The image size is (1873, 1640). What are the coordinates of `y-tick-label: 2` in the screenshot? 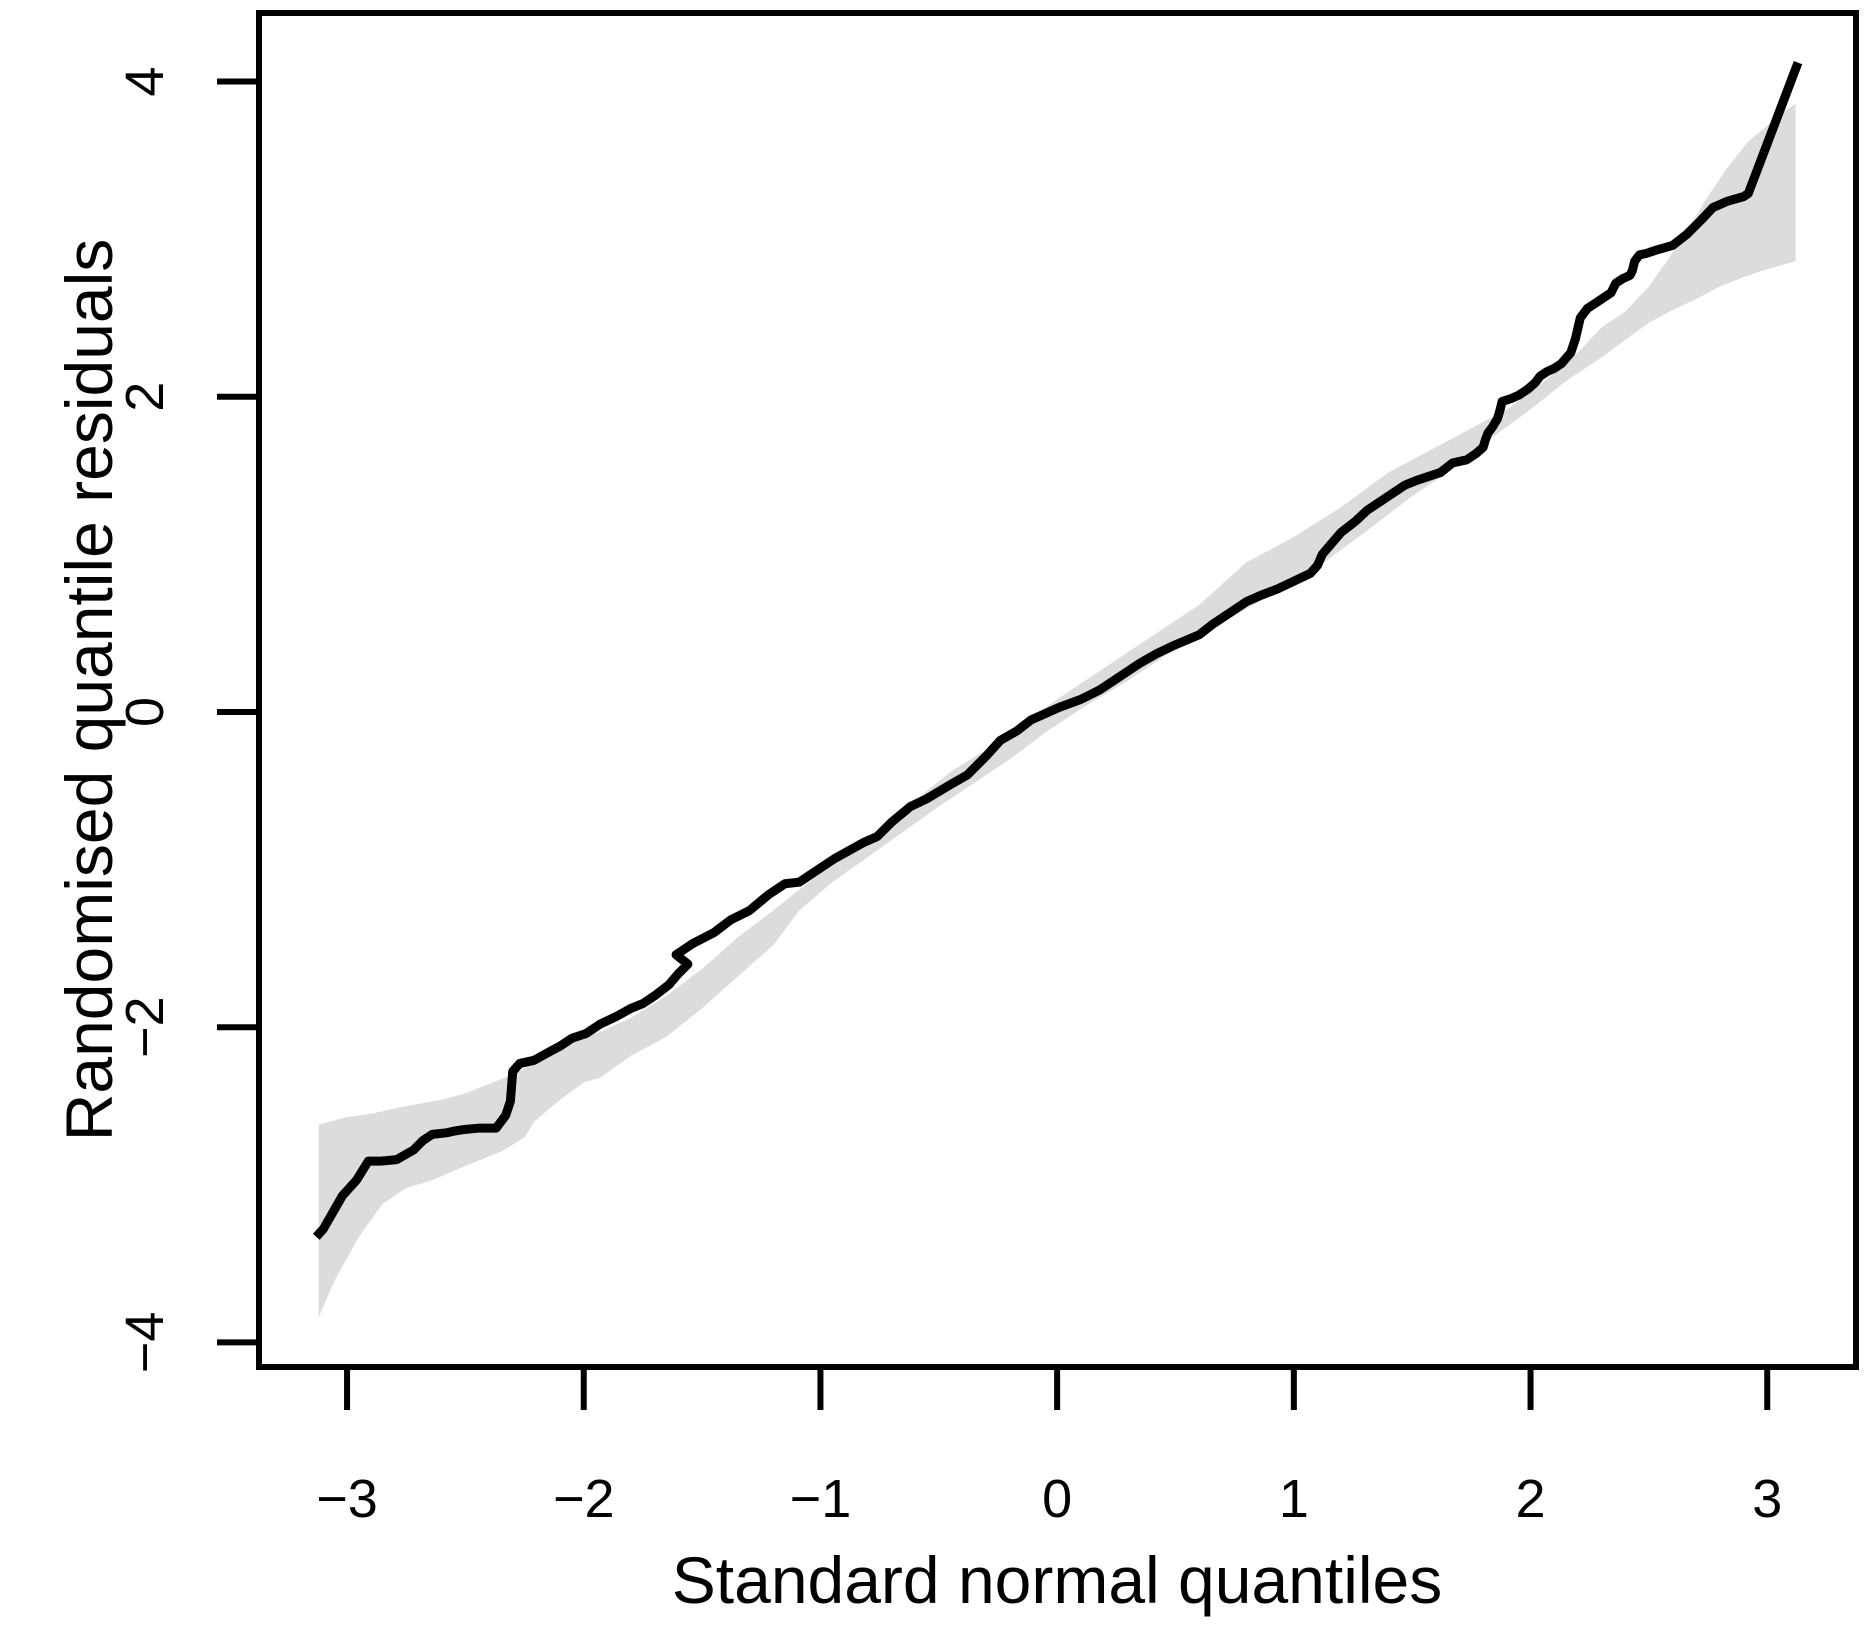 It's located at (145, 397).